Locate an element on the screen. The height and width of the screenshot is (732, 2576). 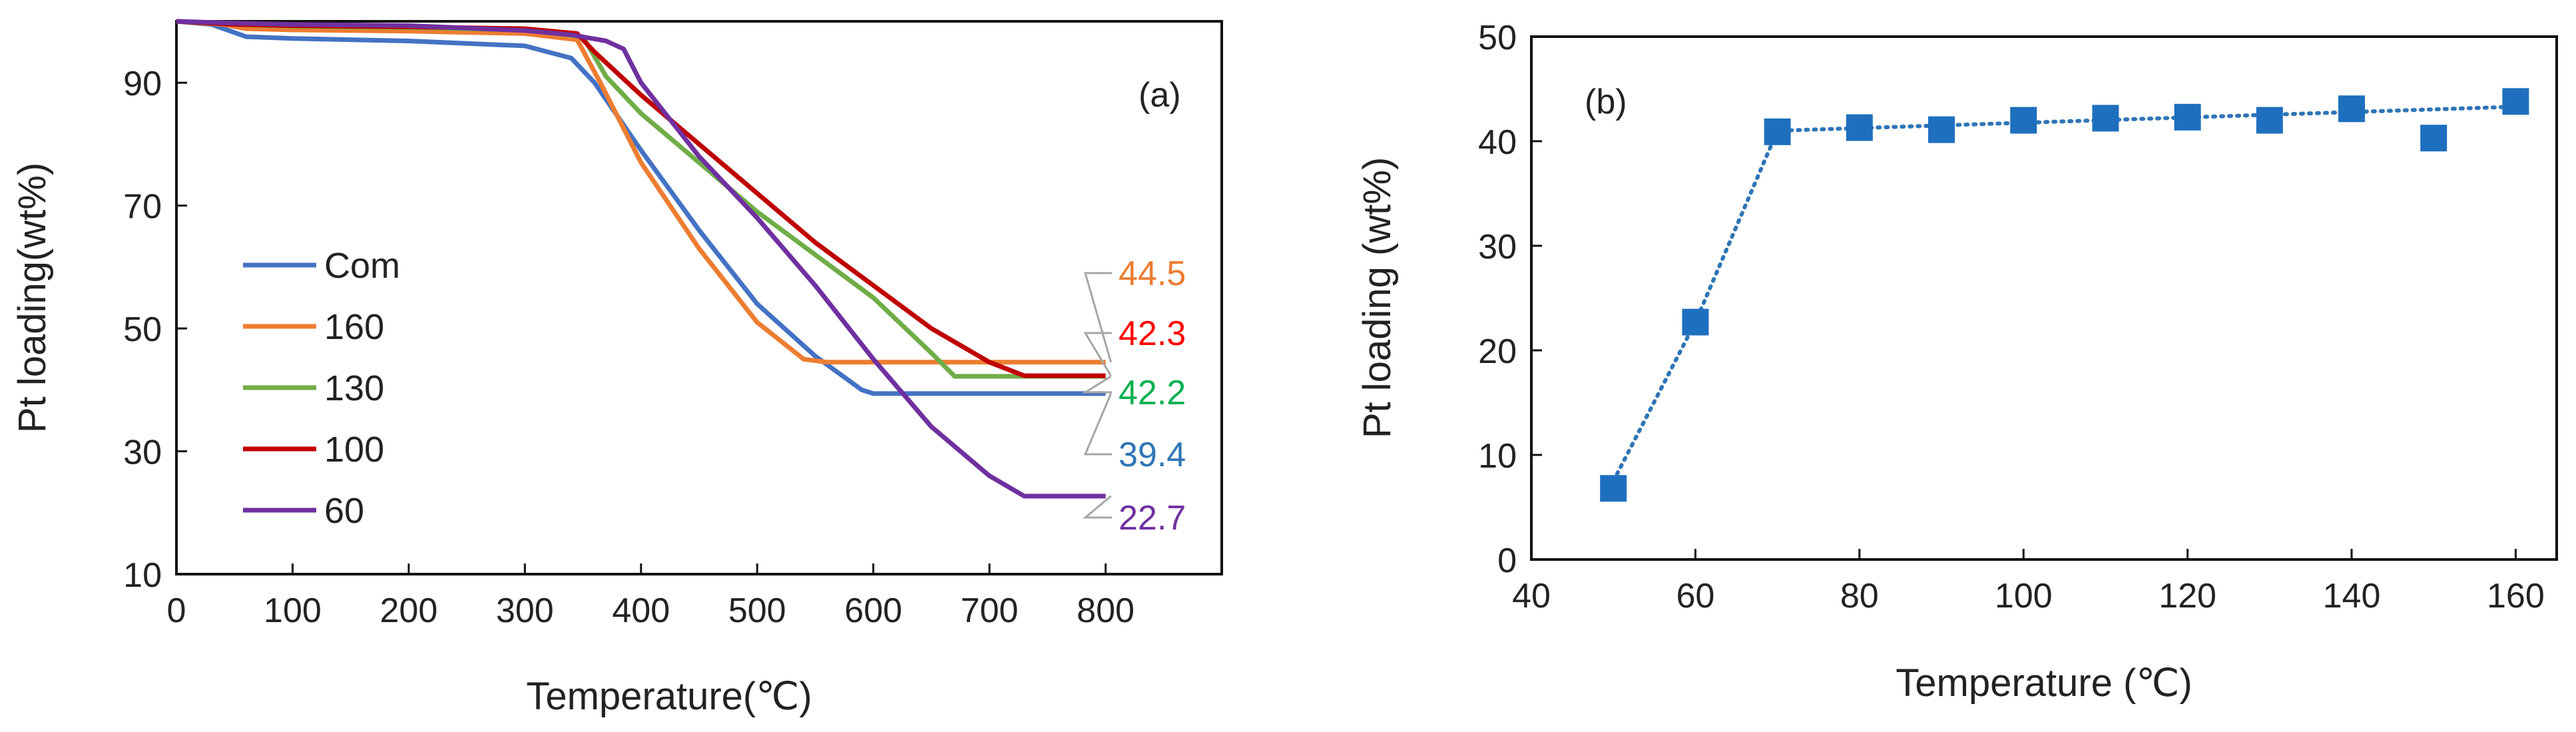
x-tick-label: 300 is located at coordinates (525, 610).